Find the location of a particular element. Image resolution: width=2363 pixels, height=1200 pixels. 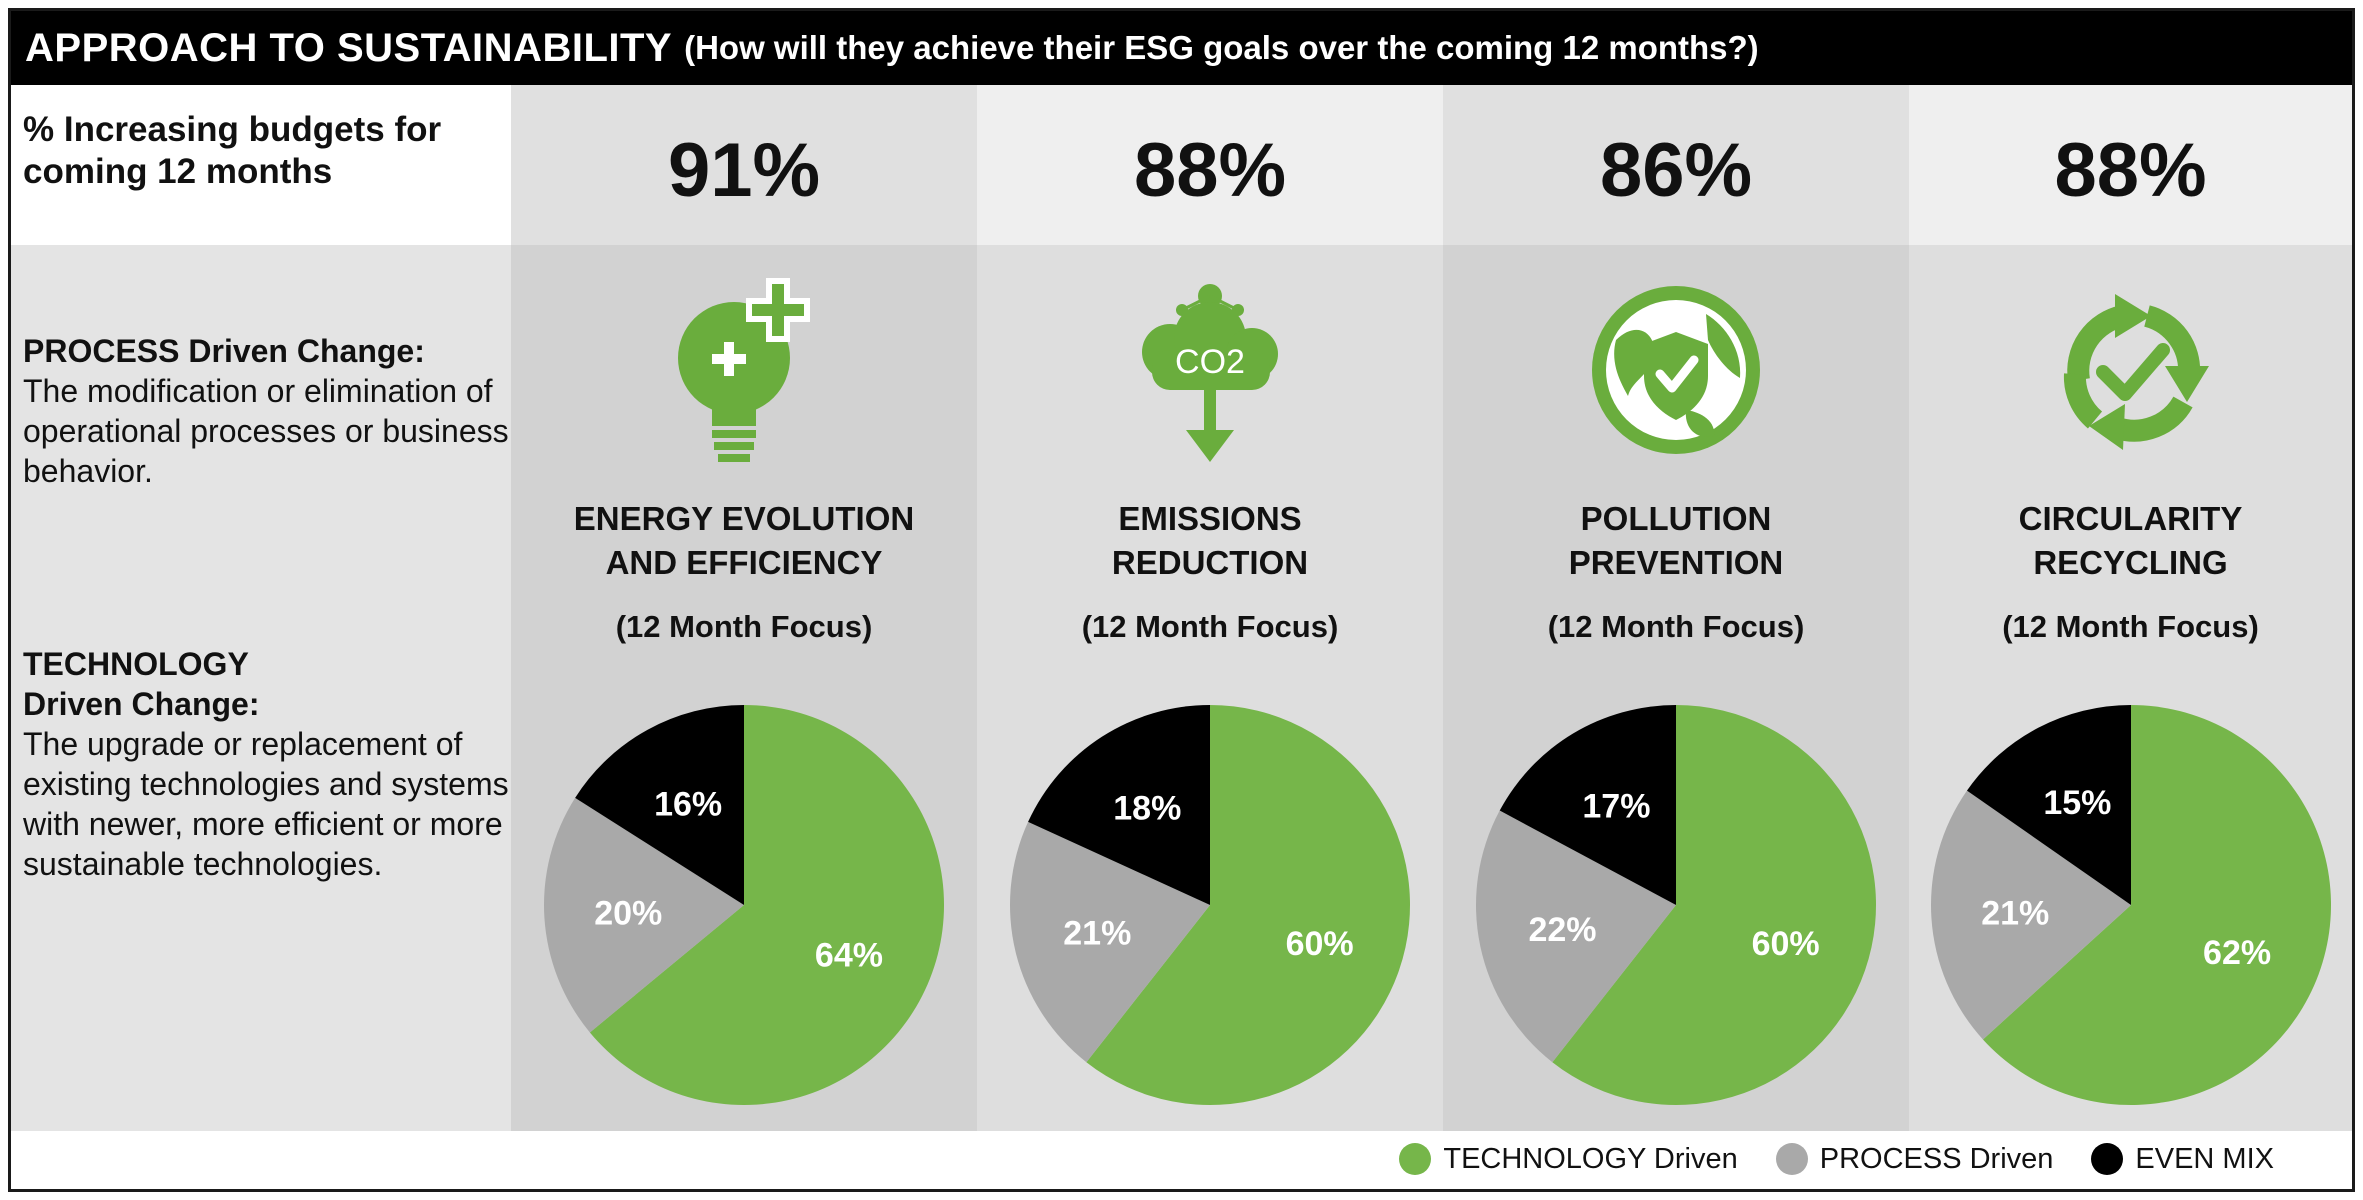

pie-label-even-mix: 18% is located at coordinates (1147, 808).